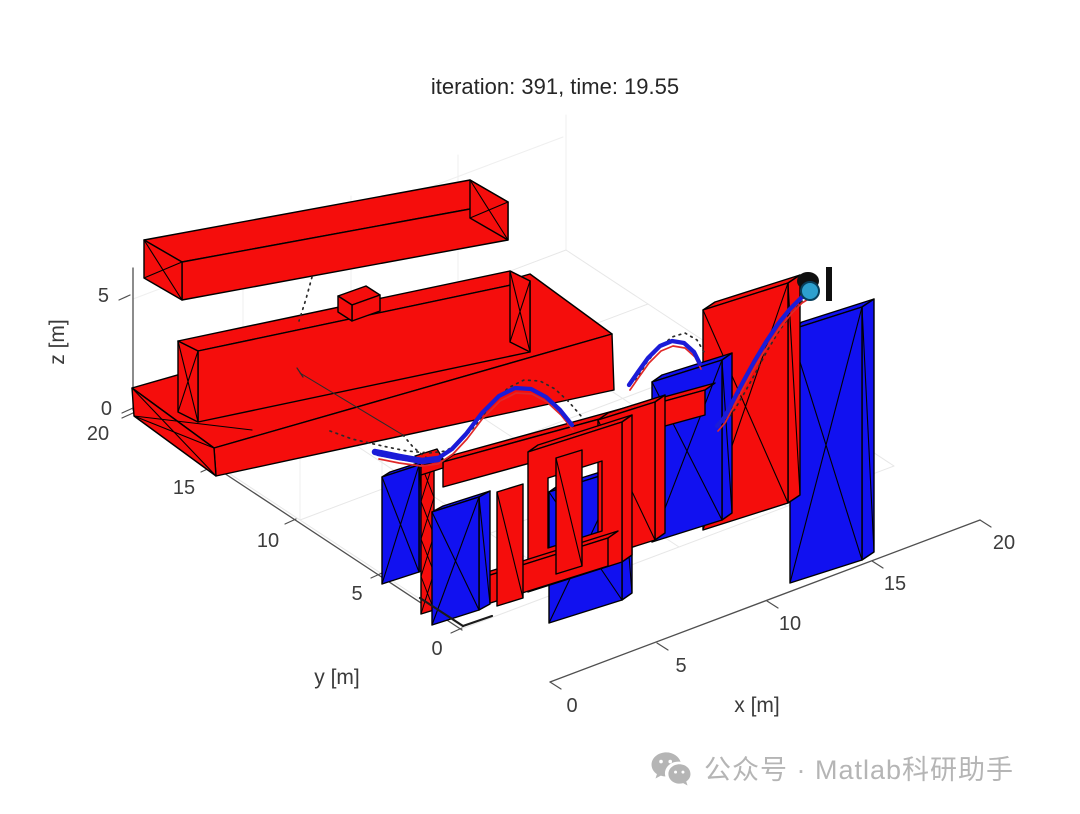 Image resolution: width=1080 pixels, height=814 pixels. Describe the element at coordinates (765, 601) in the screenshot. I see `x-axis-line` at that location.